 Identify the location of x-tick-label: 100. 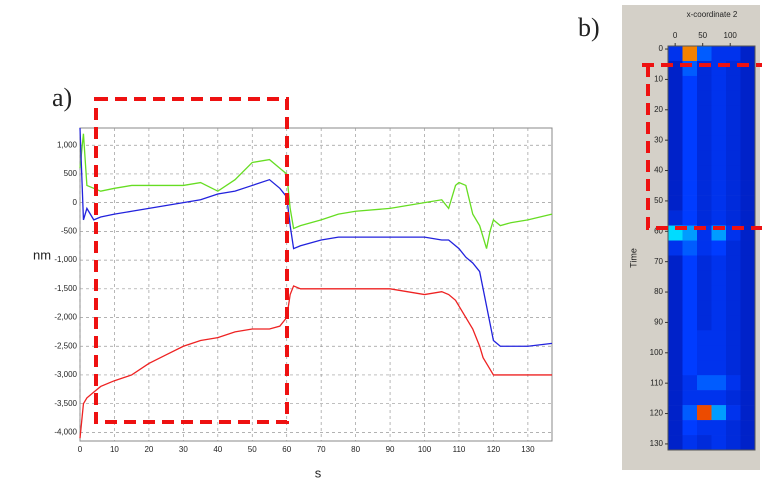
(731, 35).